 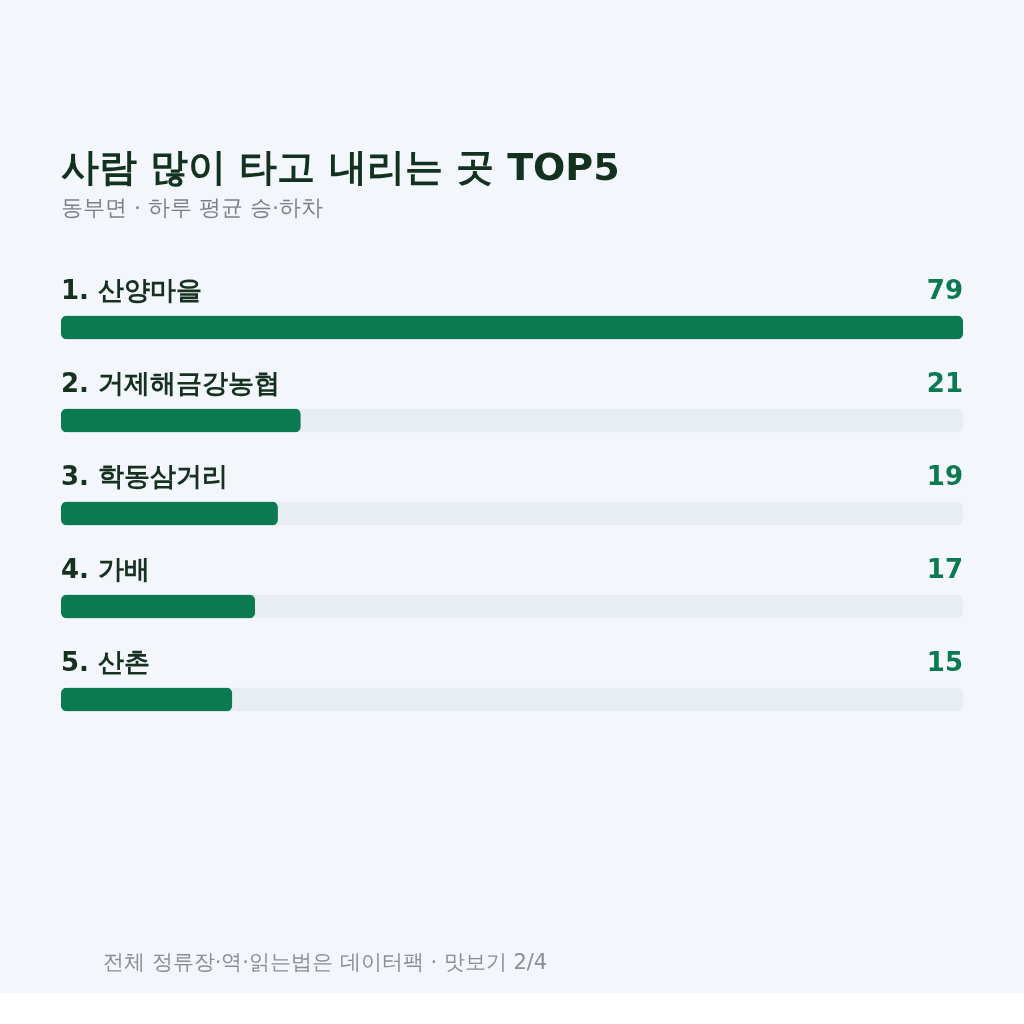 What do you see at coordinates (106, 568) in the screenshot?
I see `y-tick-label: 4. 가배` at bounding box center [106, 568].